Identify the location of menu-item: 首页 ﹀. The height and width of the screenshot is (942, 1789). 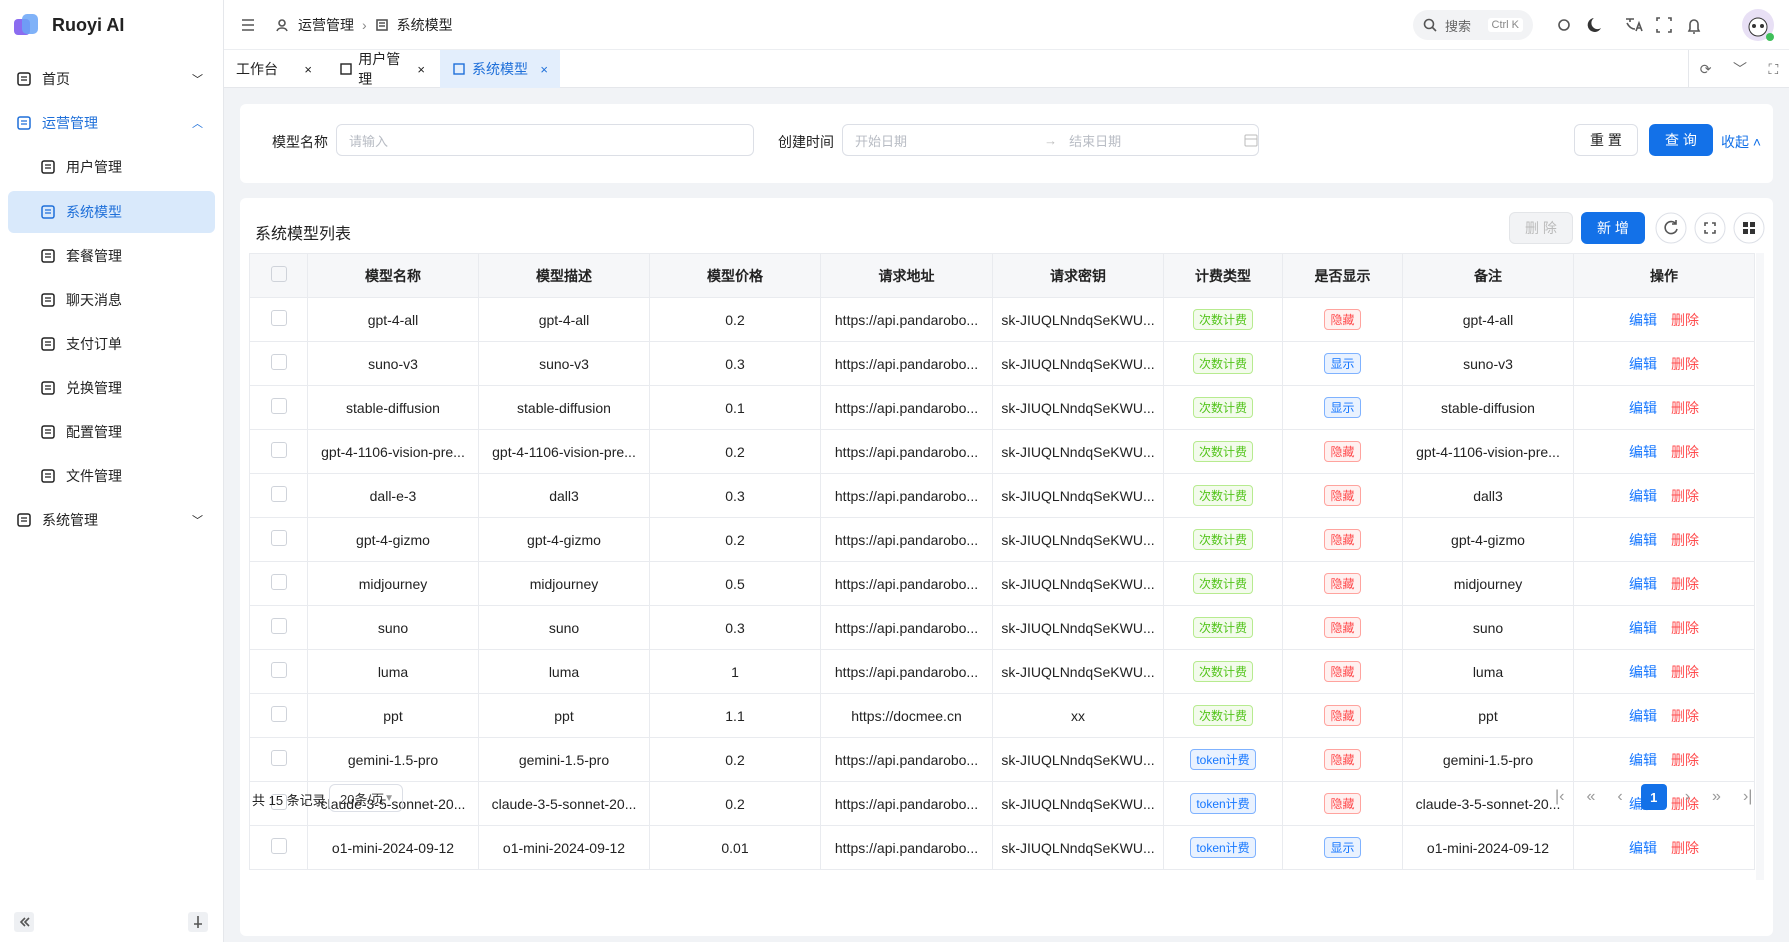
(111, 79).